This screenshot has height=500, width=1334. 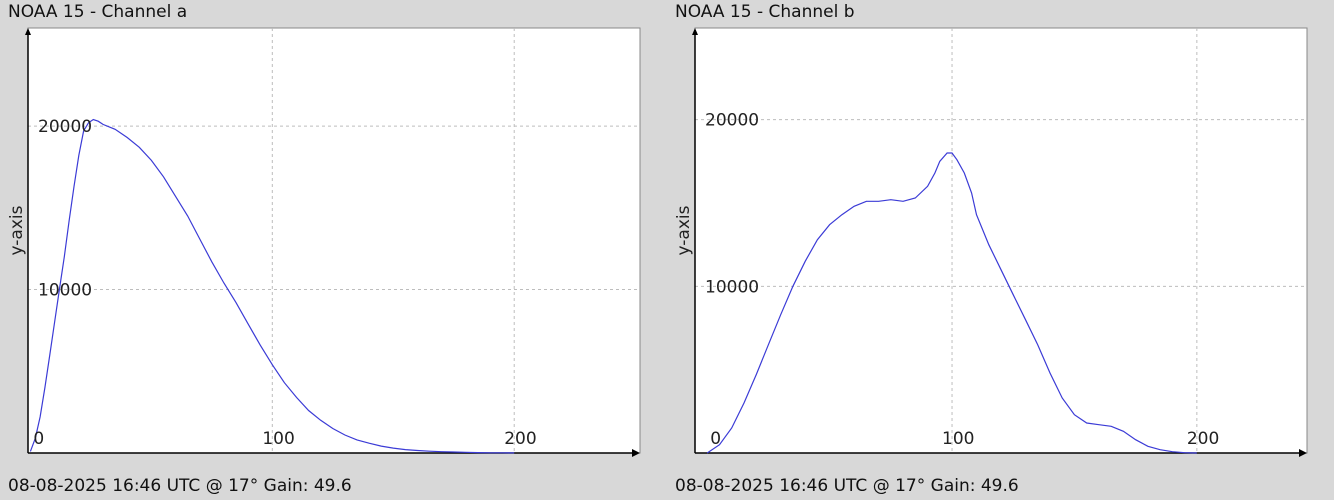 What do you see at coordinates (765, 12) in the screenshot?
I see `channel-b-title: NOAA 15 - Channel b` at bounding box center [765, 12].